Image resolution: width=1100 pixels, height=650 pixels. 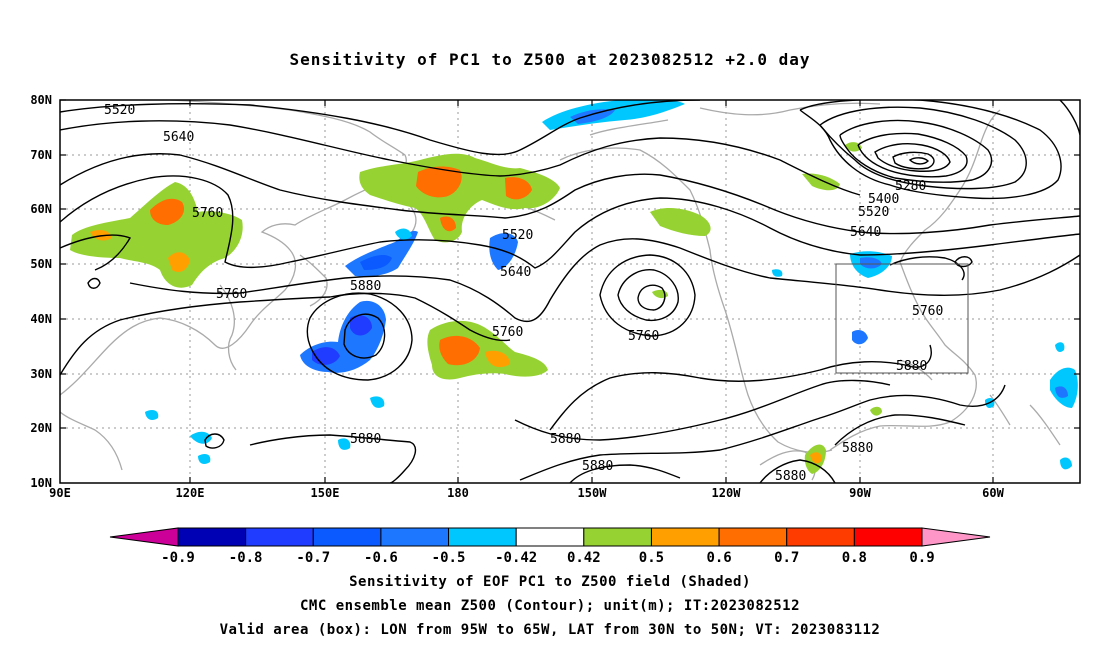 I want to click on colorbar-tick-label: 0.9, so click(x=921, y=558).